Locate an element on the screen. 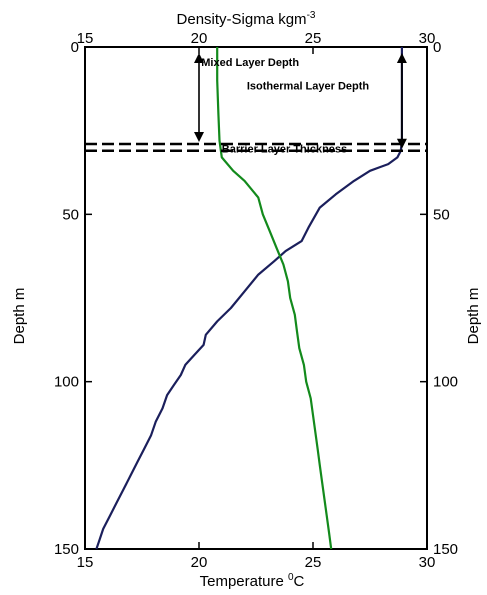 The image size is (487, 595). bottom-axis-title: Temperature 0C is located at coordinates (252, 581).